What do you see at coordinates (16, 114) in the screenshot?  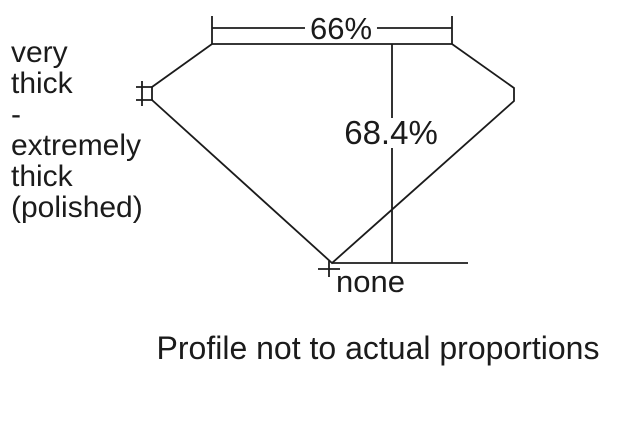 I see `girdle-label-line: -` at bounding box center [16, 114].